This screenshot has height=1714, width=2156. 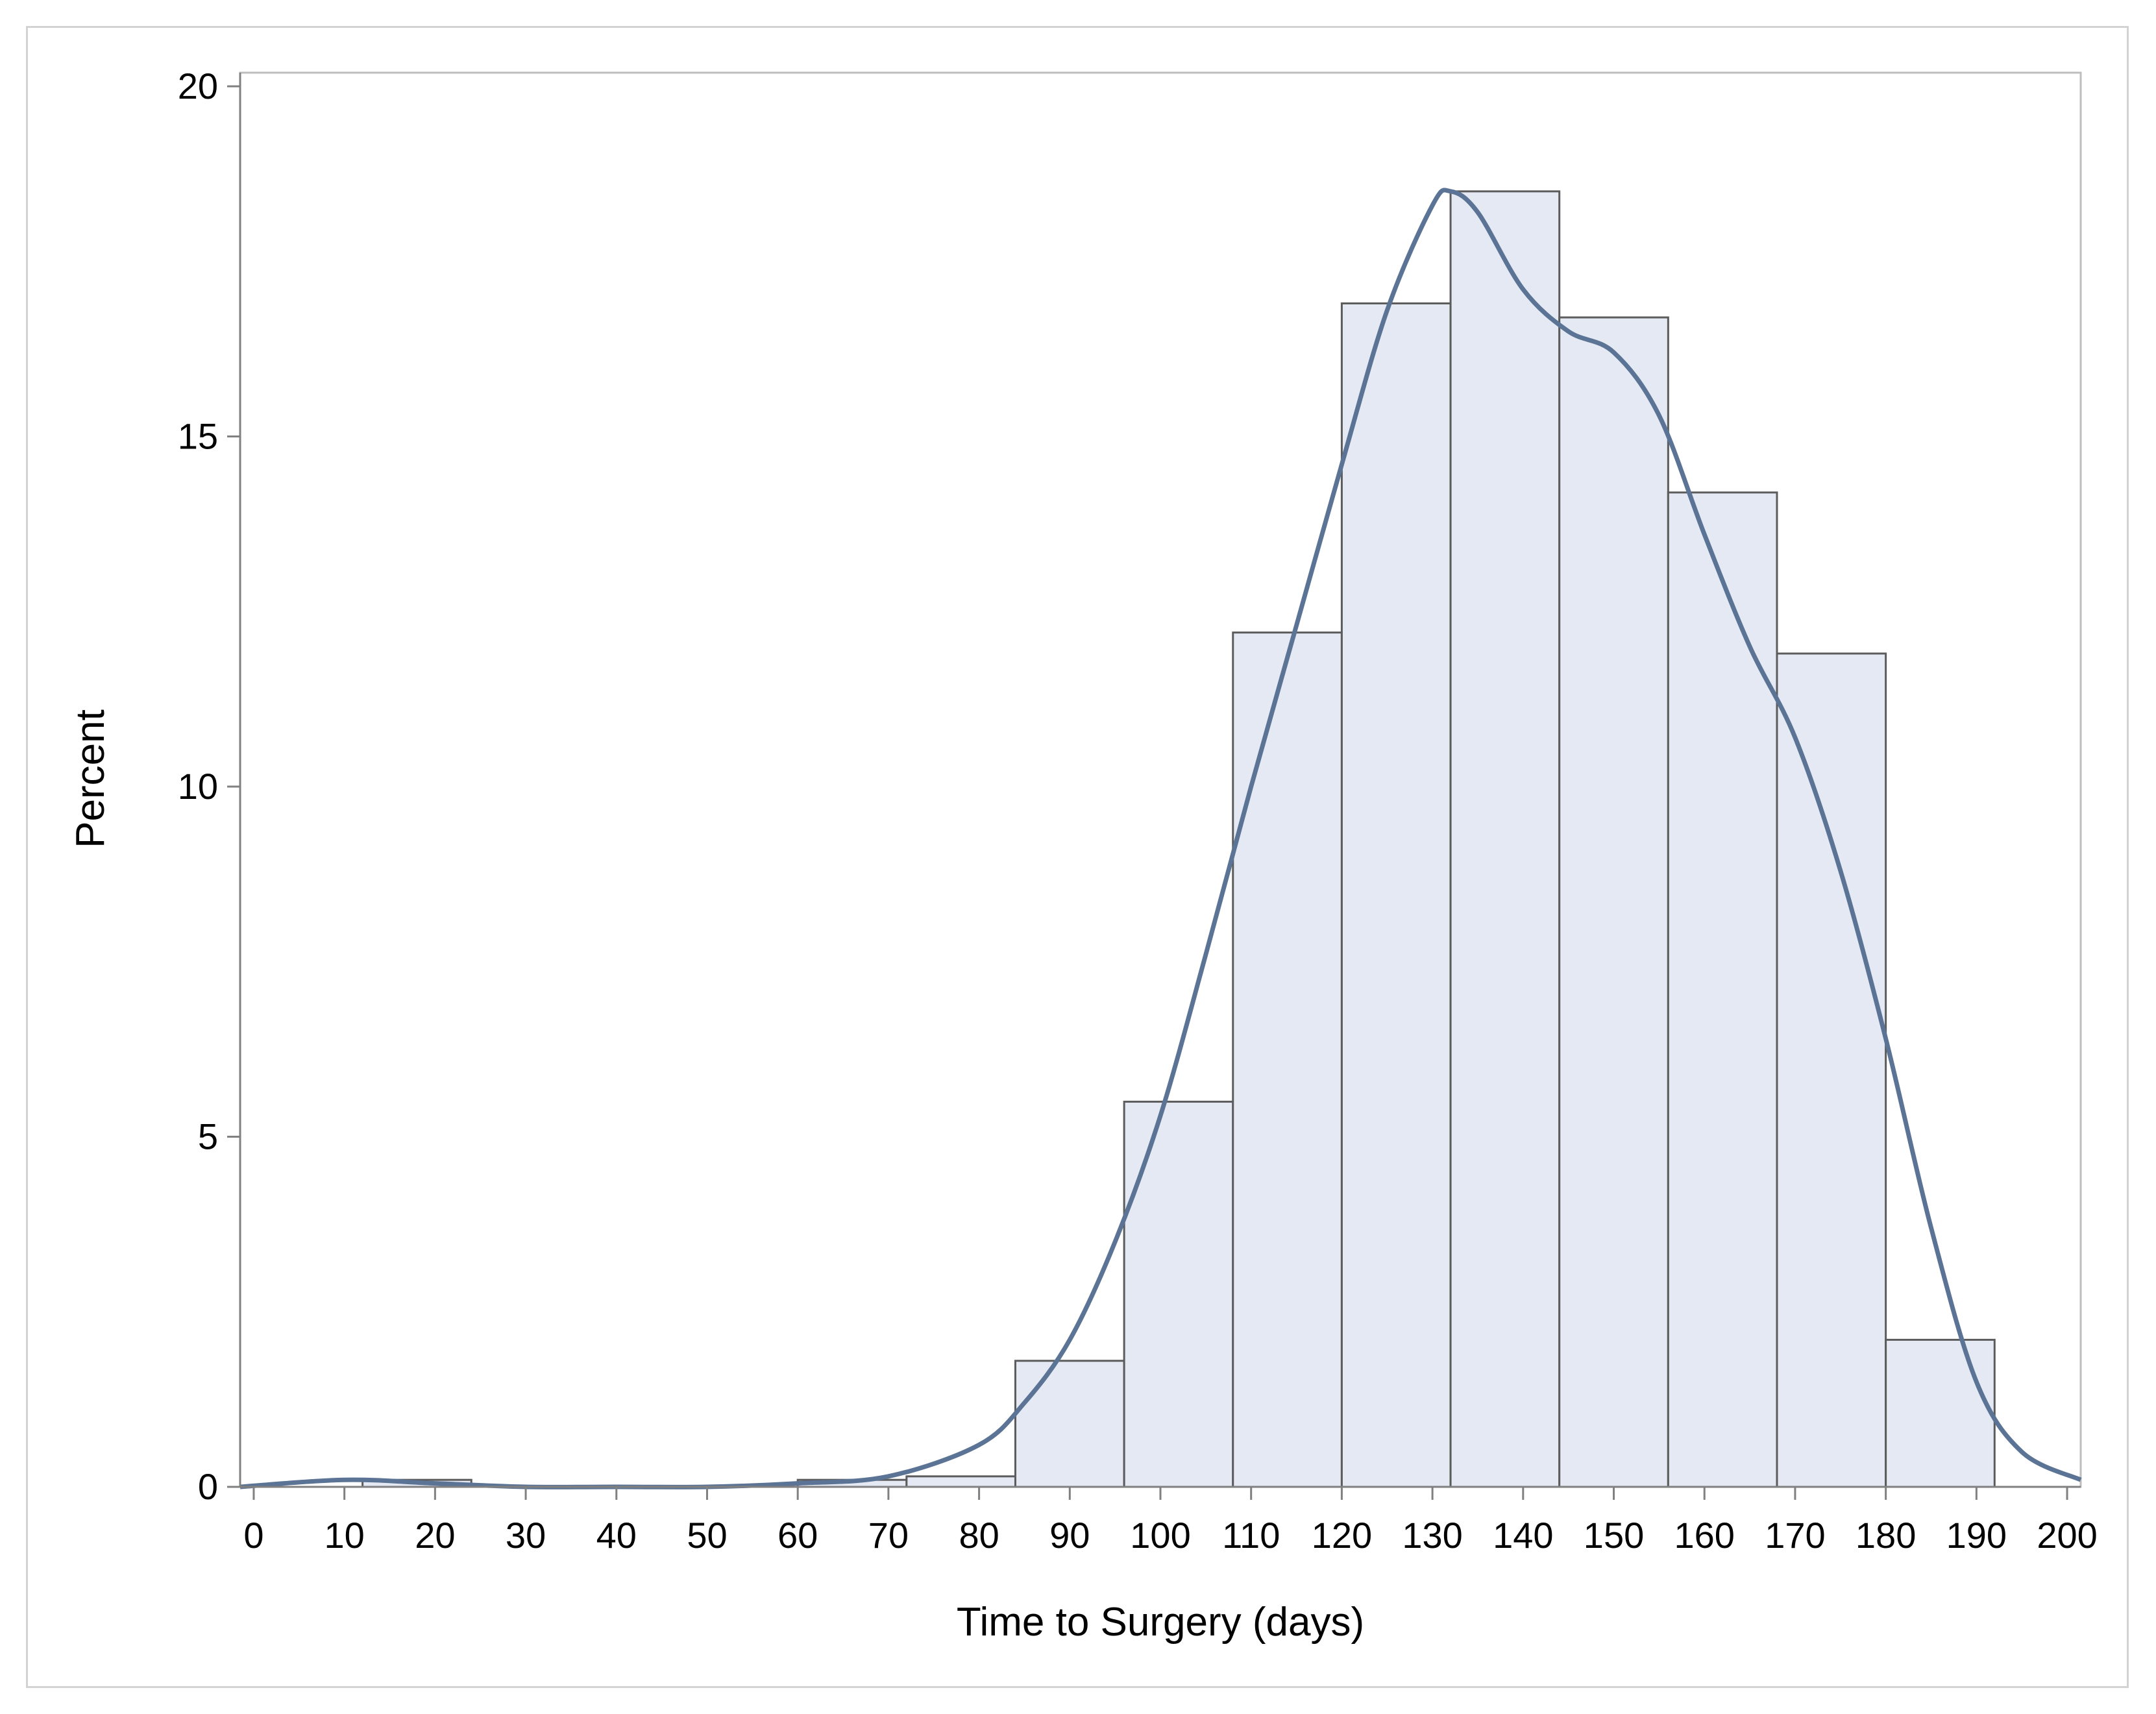 What do you see at coordinates (1069, 1535) in the screenshot?
I see `x-tick-label: 90` at bounding box center [1069, 1535].